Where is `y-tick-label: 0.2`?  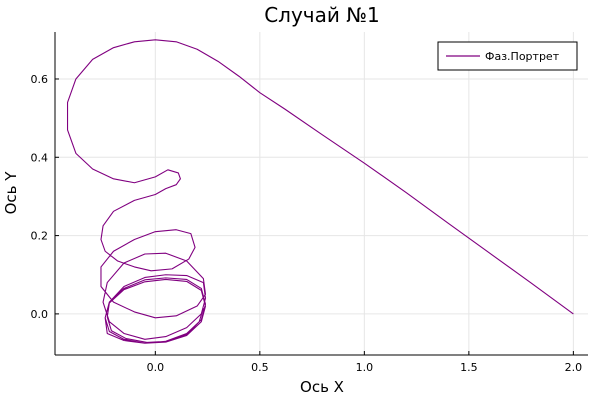
y-tick-label: 0.2 is located at coordinates (40, 236).